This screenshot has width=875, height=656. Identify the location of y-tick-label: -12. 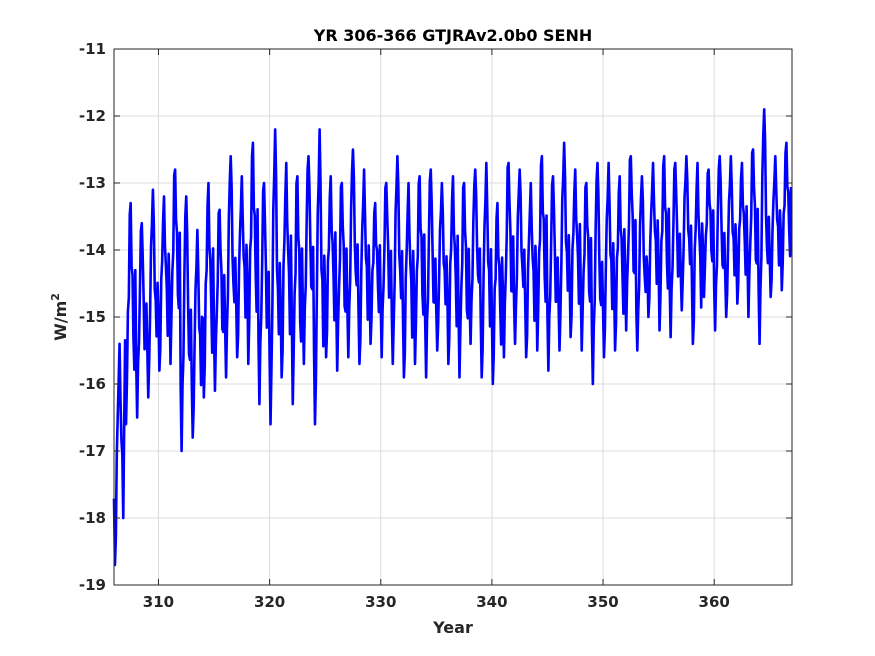
(92, 116).